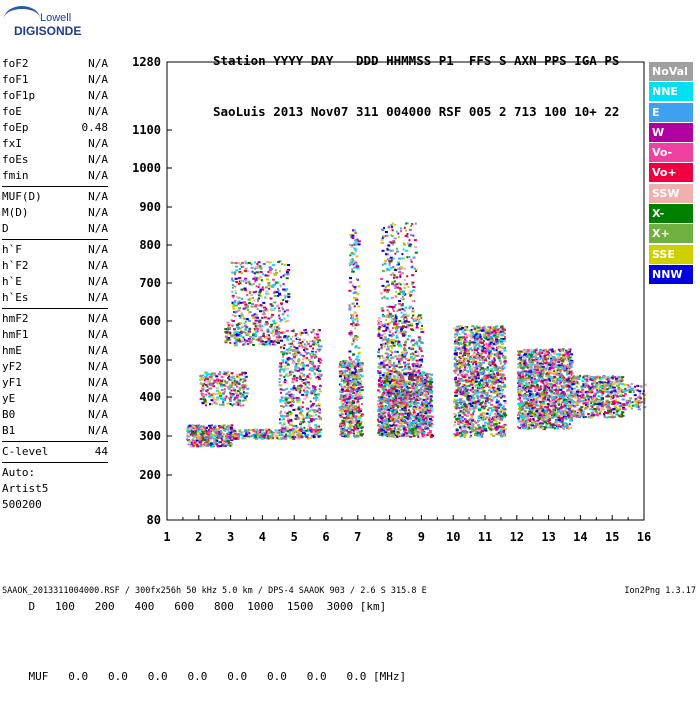 The height and width of the screenshot is (712, 700). What do you see at coordinates (55, 239) in the screenshot?
I see `param-separator` at bounding box center [55, 239].